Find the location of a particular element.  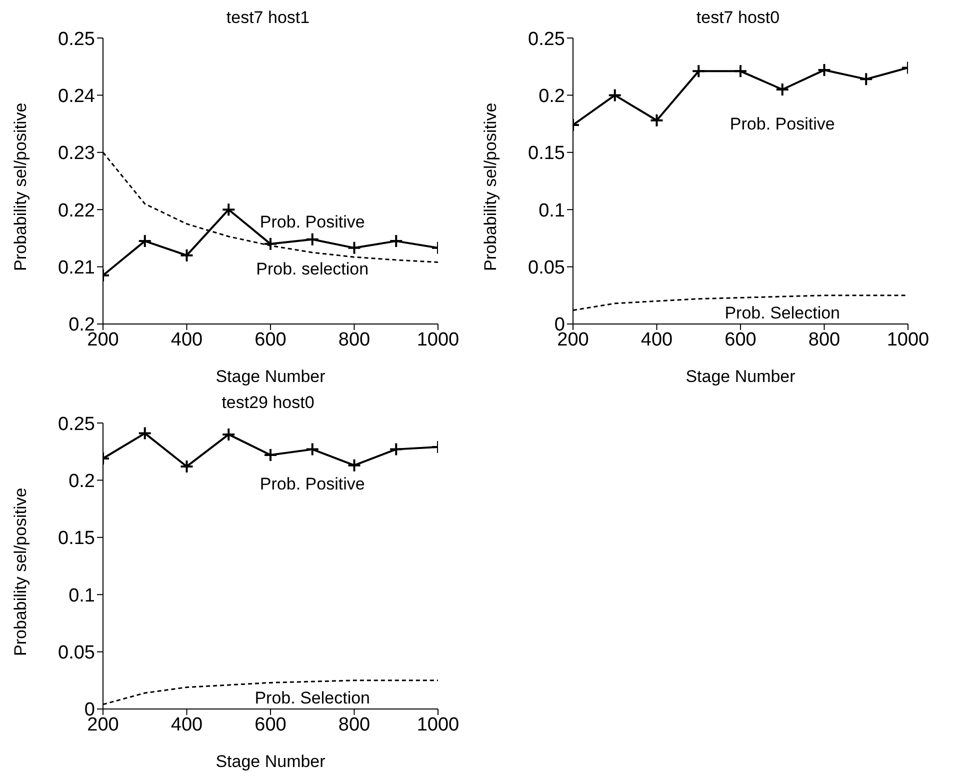

y-tick-label: 0.23 is located at coordinates (76, 153).